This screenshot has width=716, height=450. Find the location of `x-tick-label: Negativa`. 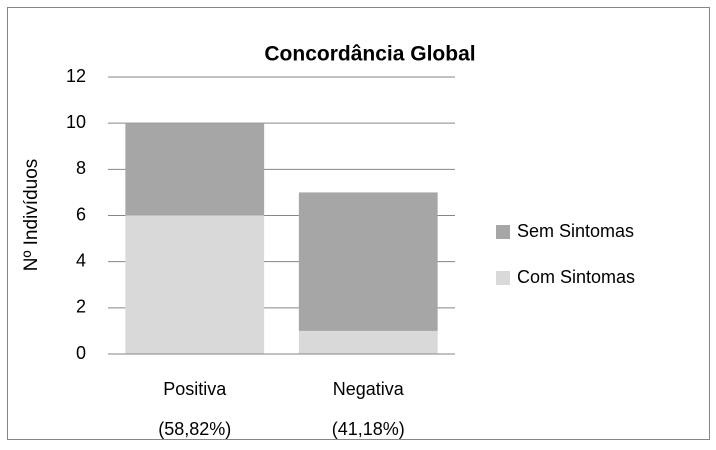

x-tick-label: Negativa is located at coordinates (369, 389).